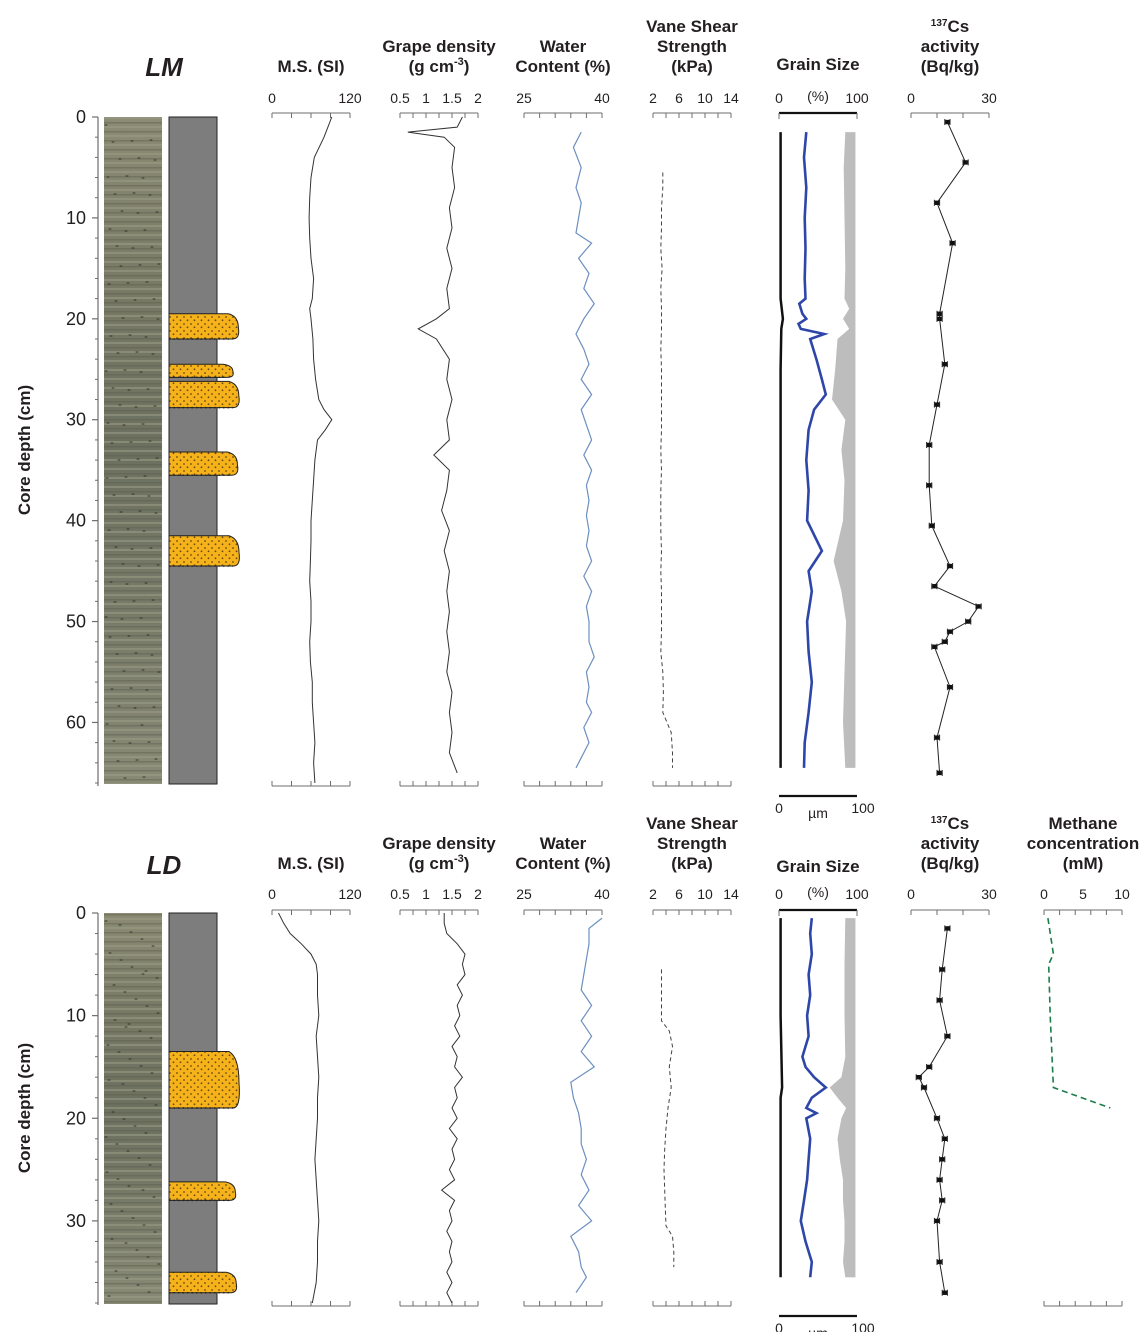 The width and height of the screenshot is (1148, 1332). What do you see at coordinates (779, 894) in the screenshot?
I see `grain-top-tick-label: 0` at bounding box center [779, 894].